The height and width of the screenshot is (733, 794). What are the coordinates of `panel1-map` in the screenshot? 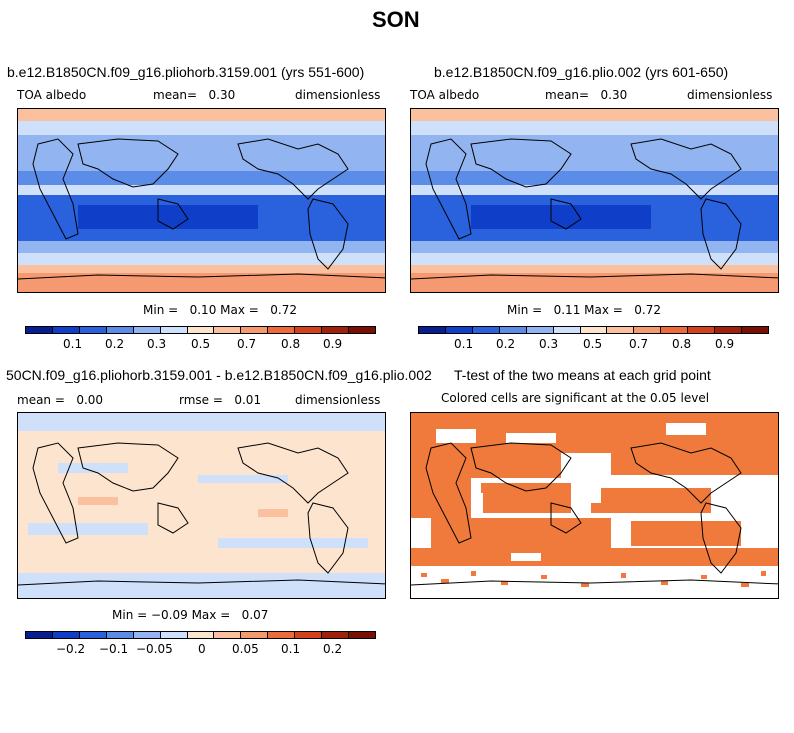 It's located at (201, 200).